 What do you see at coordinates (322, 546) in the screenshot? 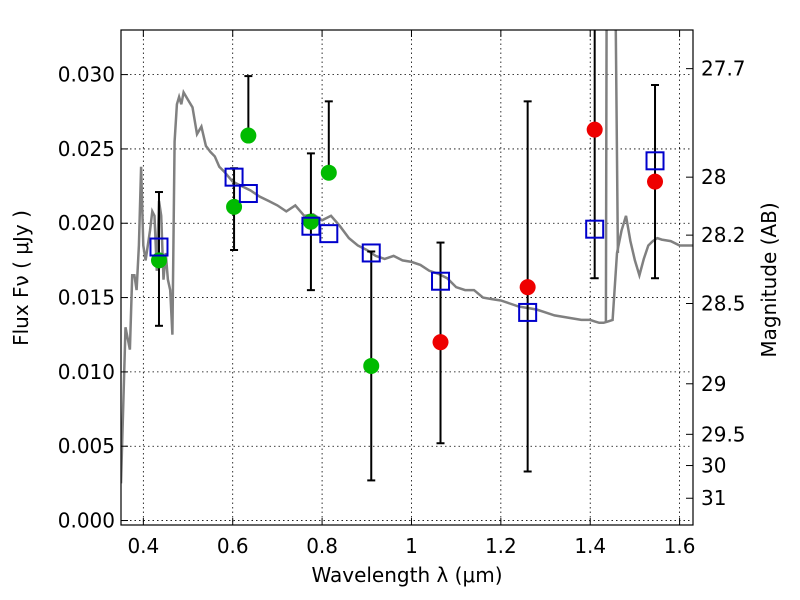
I see `x-tick-label: 0.8` at bounding box center [322, 546].